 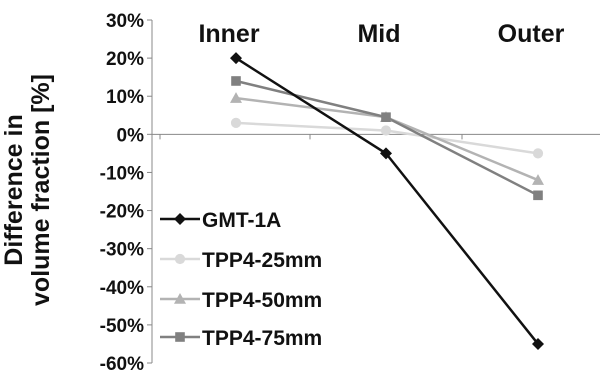 What do you see at coordinates (122, 364) in the screenshot?
I see `y-tick-label: -60%` at bounding box center [122, 364].